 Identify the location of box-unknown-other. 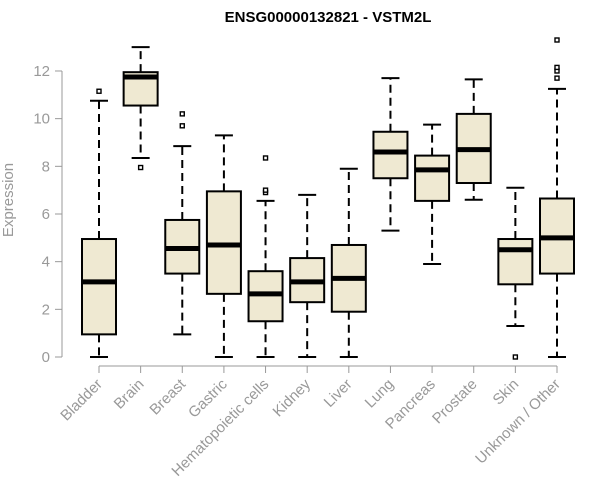
(557, 197).